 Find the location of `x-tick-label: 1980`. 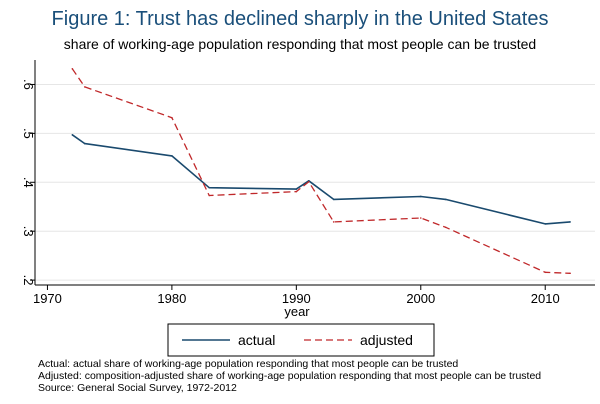

x-tick-label: 1980 is located at coordinates (171, 298).